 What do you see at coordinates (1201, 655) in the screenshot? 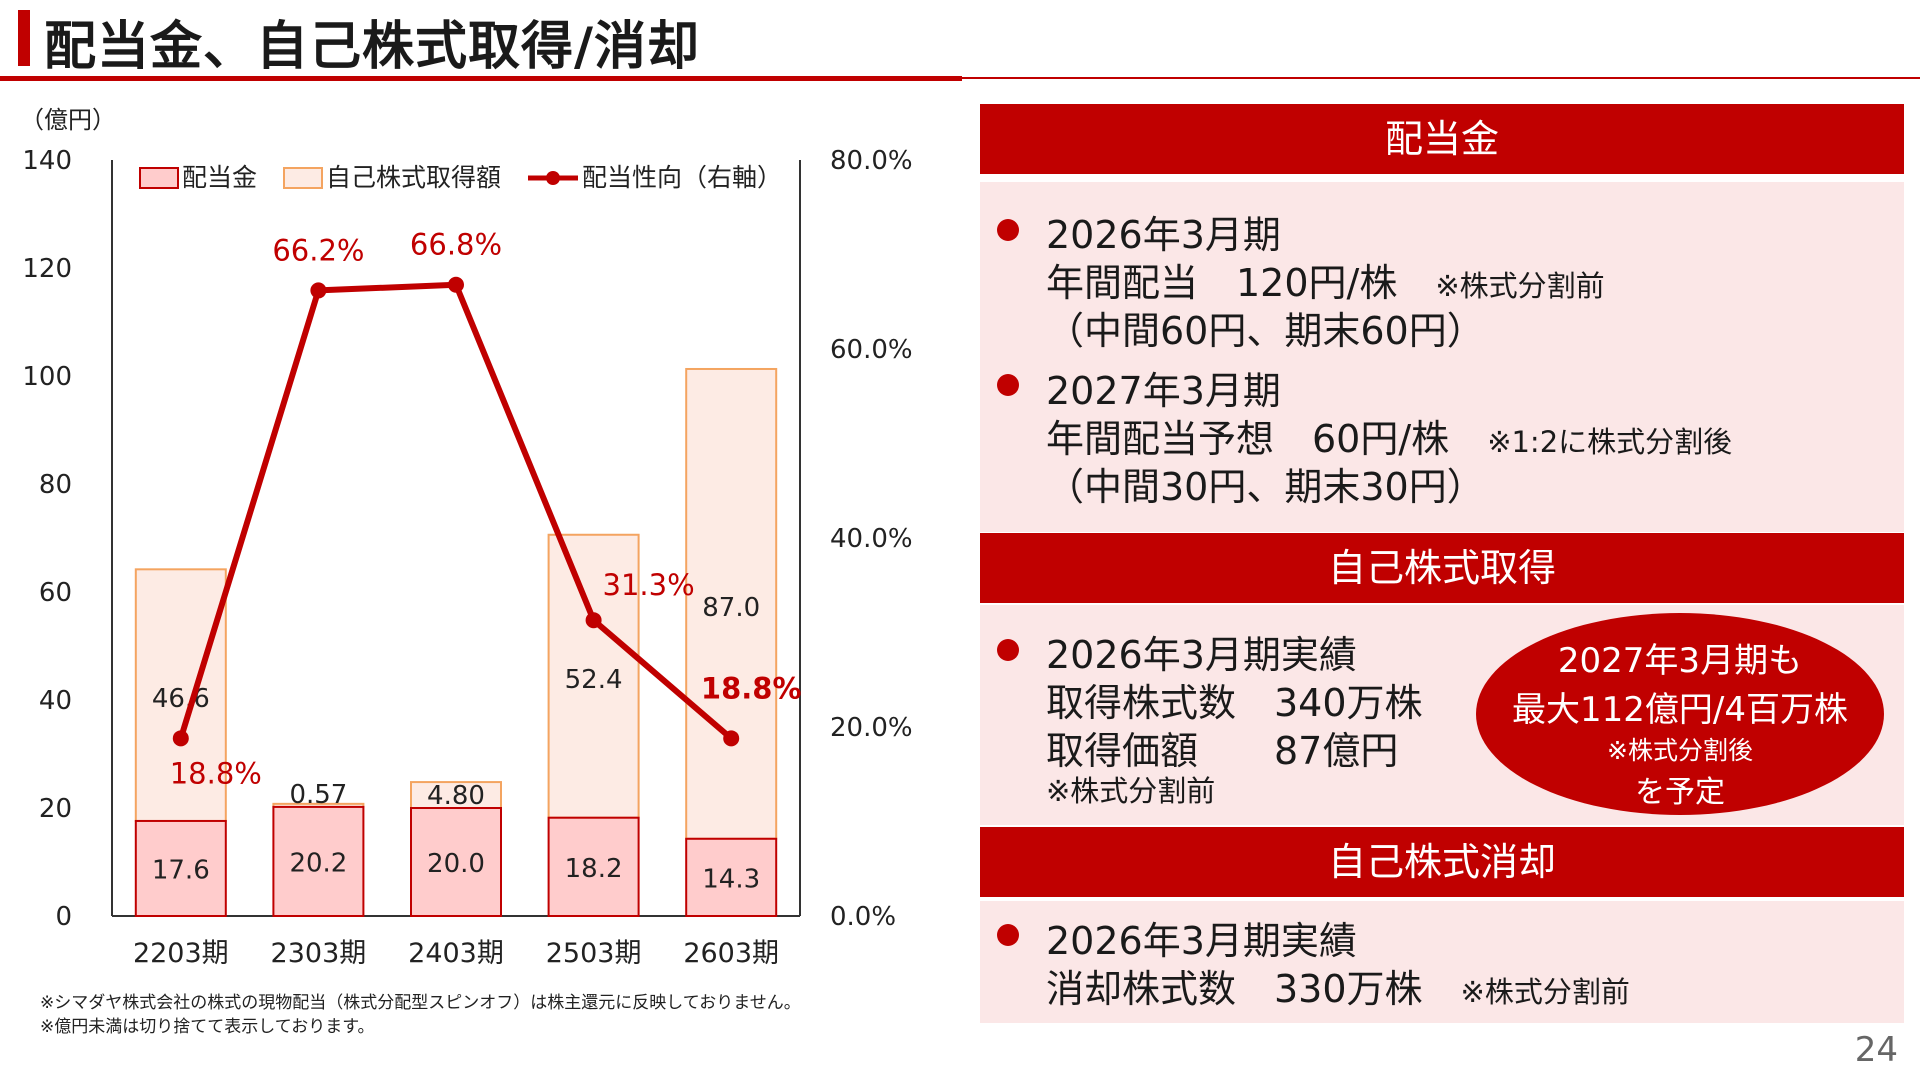
I see `buyback-period: 2026年3月期実績` at bounding box center [1201, 655].